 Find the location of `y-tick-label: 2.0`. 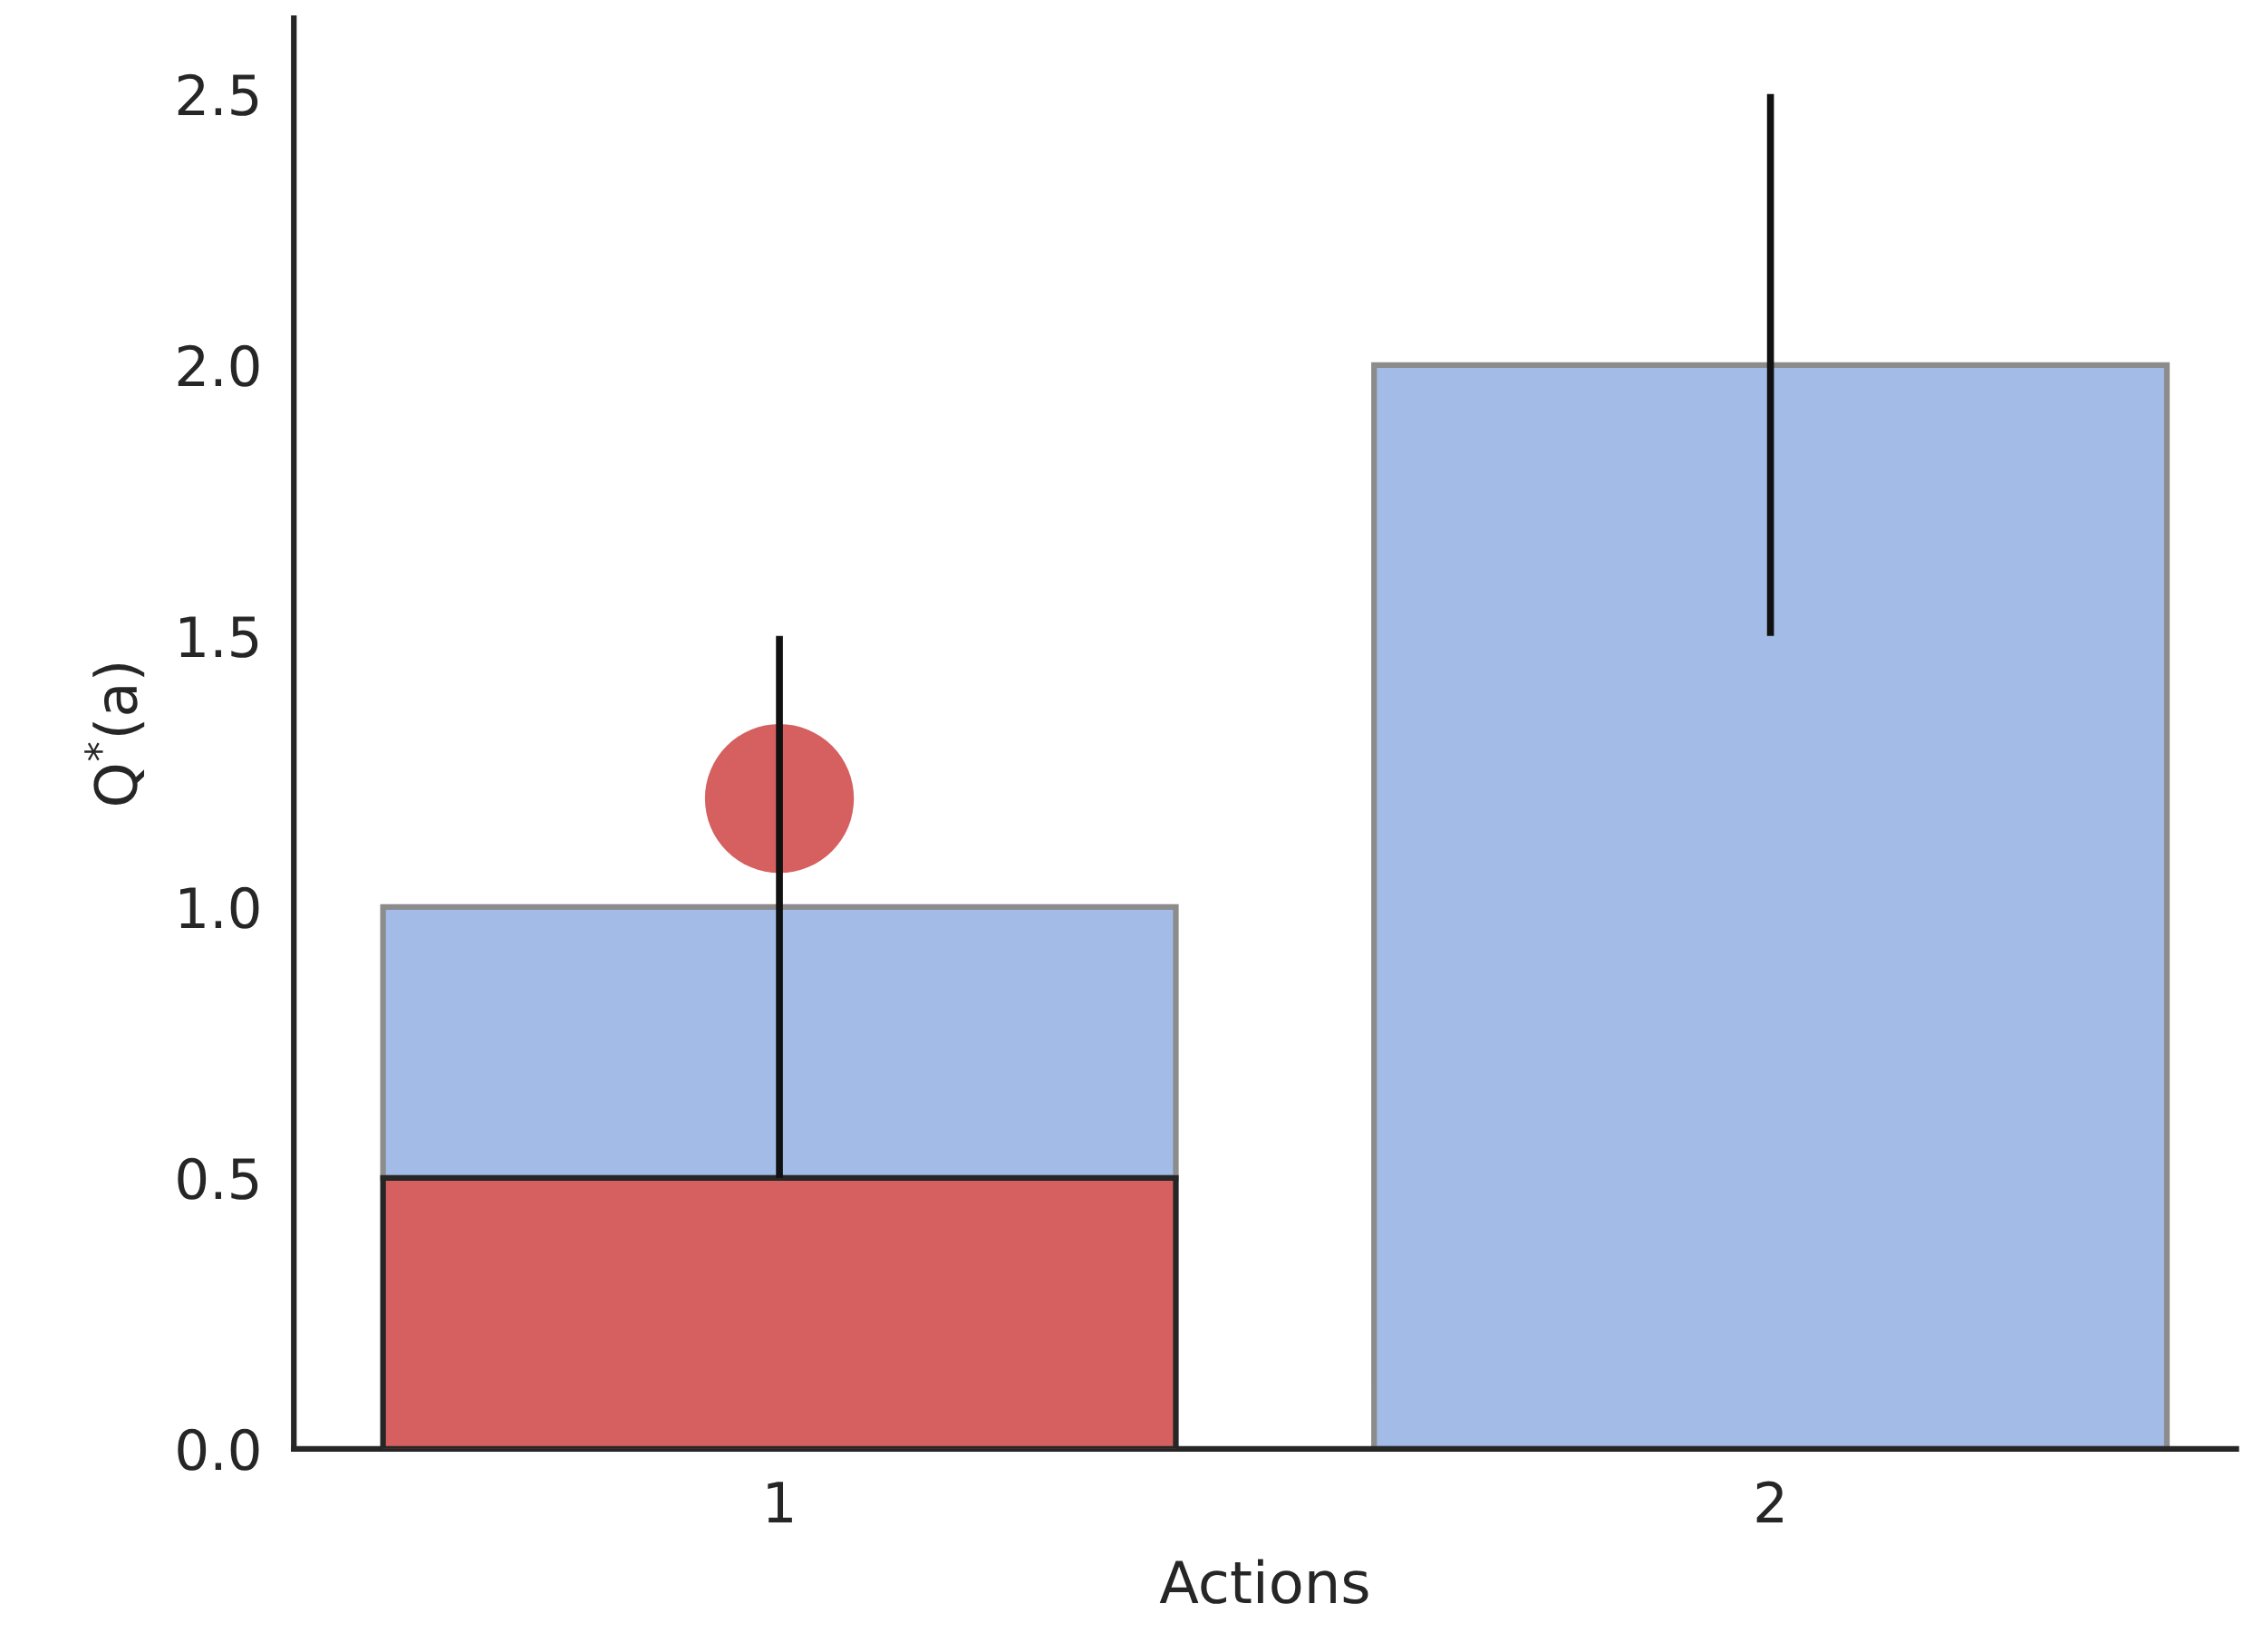

y-tick-label: 2.0 is located at coordinates (218, 365).